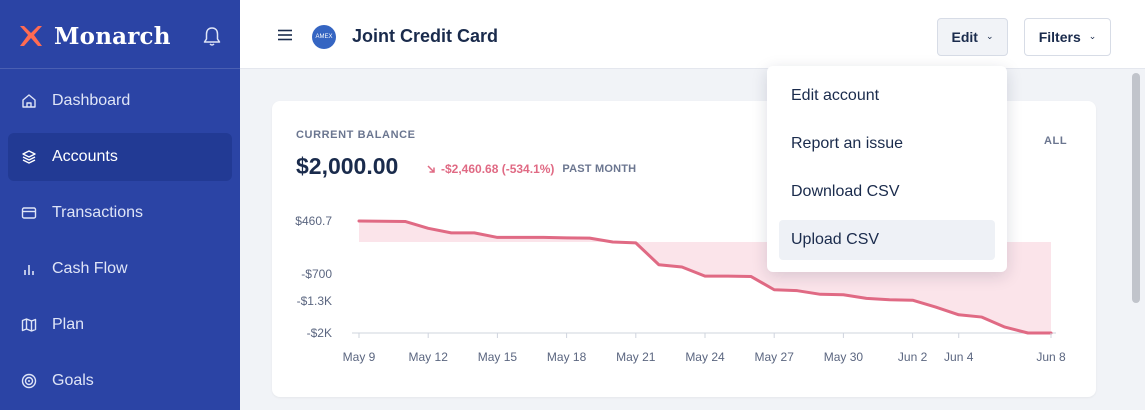 This screenshot has height=410, width=1145. Describe the element at coordinates (212, 36) in the screenshot. I see `bell-icon` at that location.